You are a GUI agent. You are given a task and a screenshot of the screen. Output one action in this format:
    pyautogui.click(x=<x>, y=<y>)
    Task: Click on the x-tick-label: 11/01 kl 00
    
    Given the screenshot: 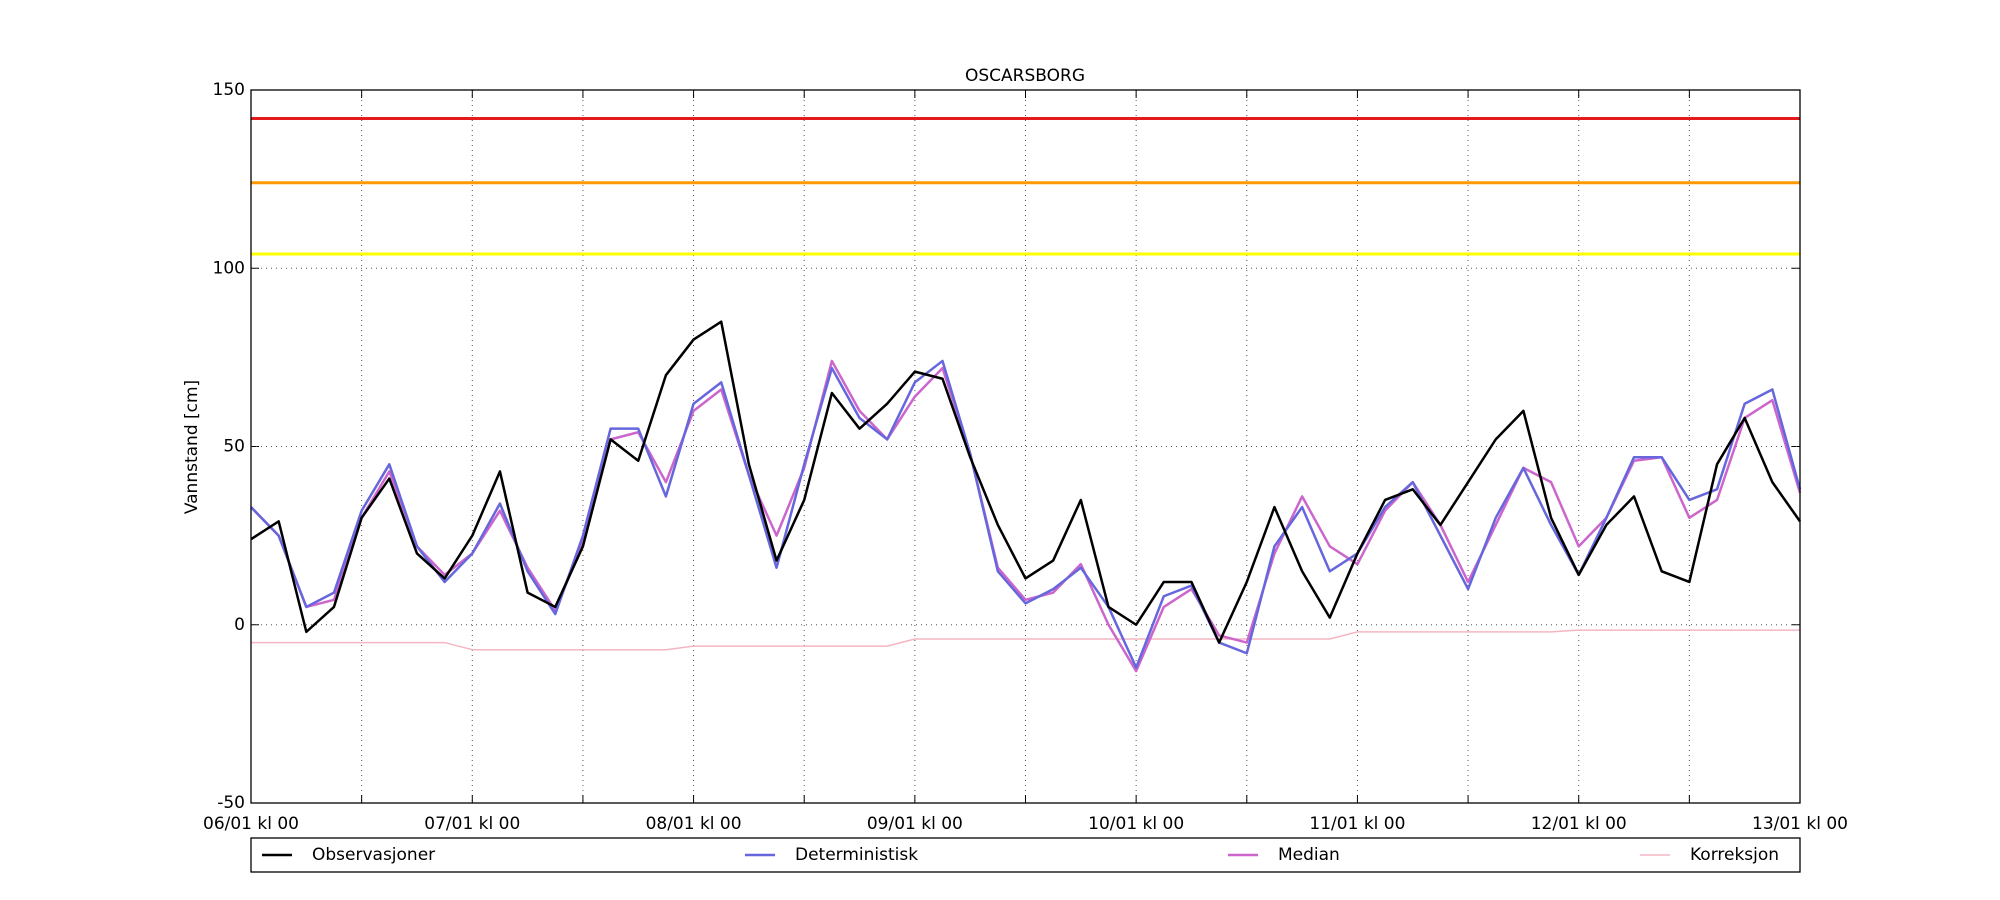 What is the action you would take?
    pyautogui.click(x=1357, y=824)
    